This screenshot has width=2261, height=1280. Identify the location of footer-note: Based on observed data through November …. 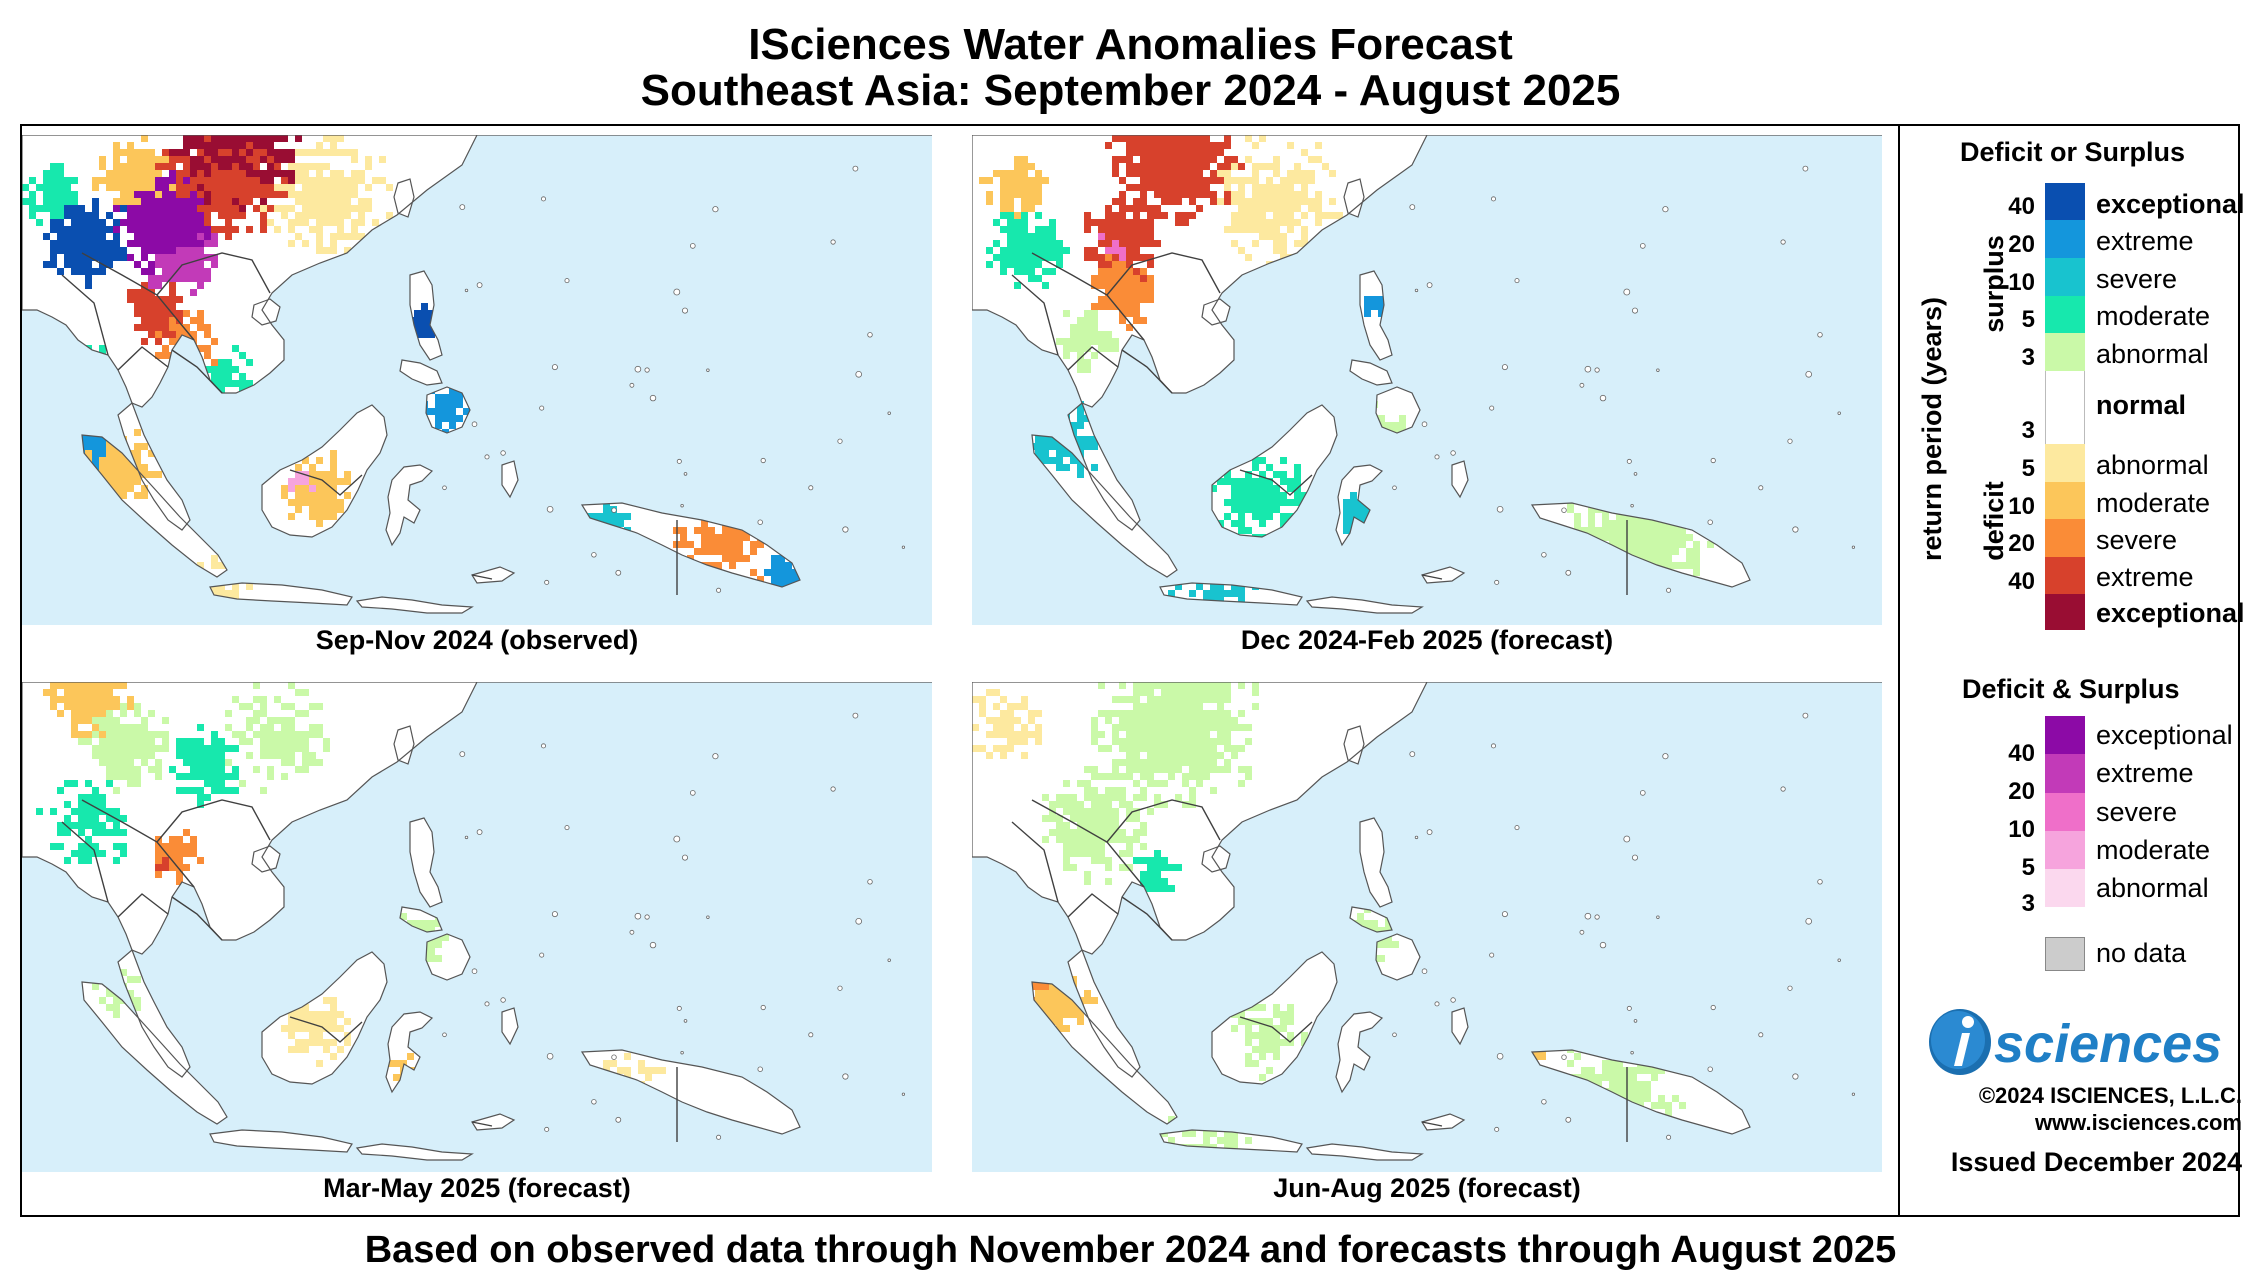
(1130, 1250).